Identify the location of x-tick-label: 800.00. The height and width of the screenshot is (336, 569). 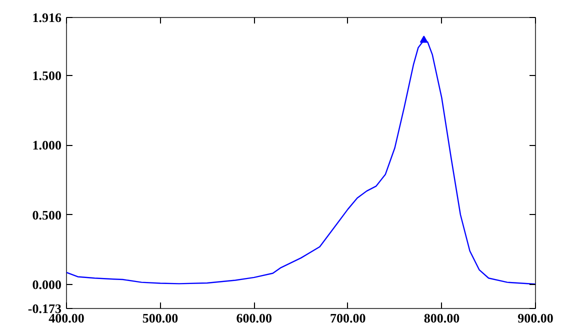
(442, 318).